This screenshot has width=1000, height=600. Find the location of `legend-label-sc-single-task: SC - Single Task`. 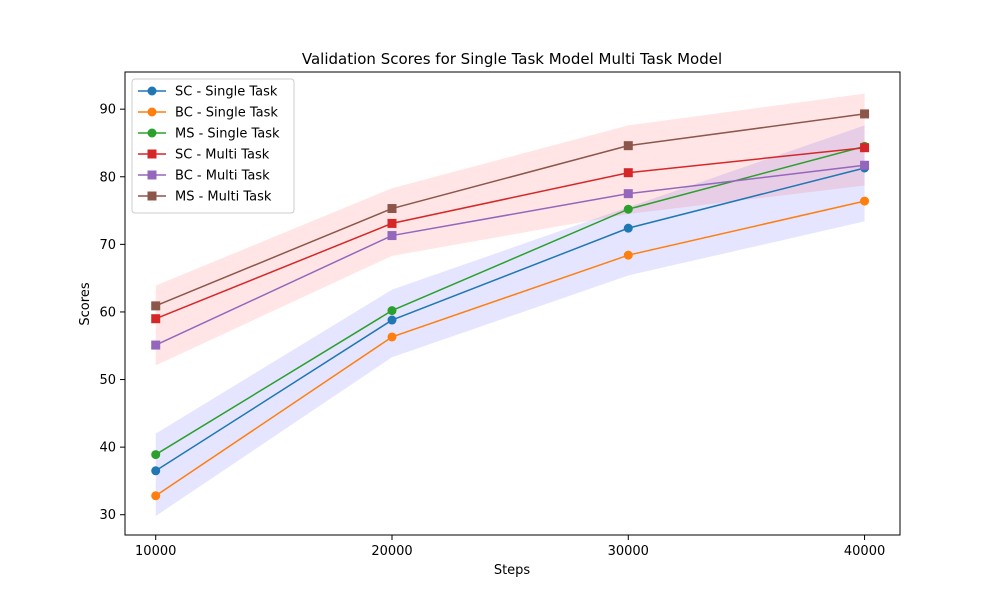

legend-label-sc-single-task: SC - Single Task is located at coordinates (226, 92).